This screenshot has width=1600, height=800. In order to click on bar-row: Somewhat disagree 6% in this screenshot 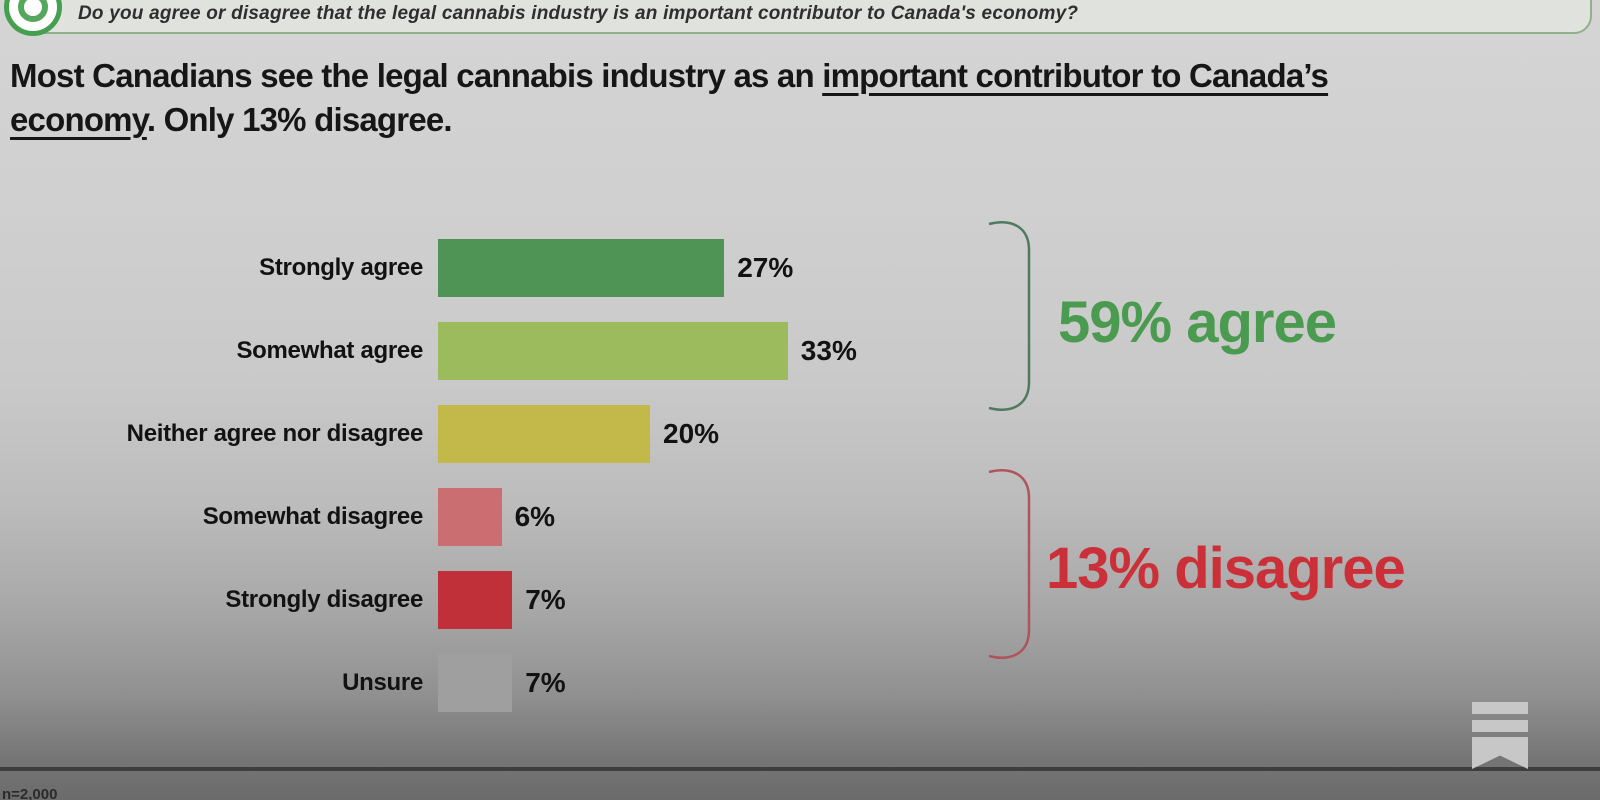, I will do `click(428, 516)`.